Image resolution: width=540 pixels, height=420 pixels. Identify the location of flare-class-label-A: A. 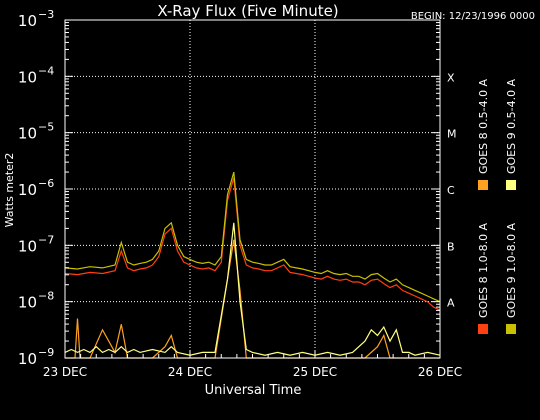
(451, 303).